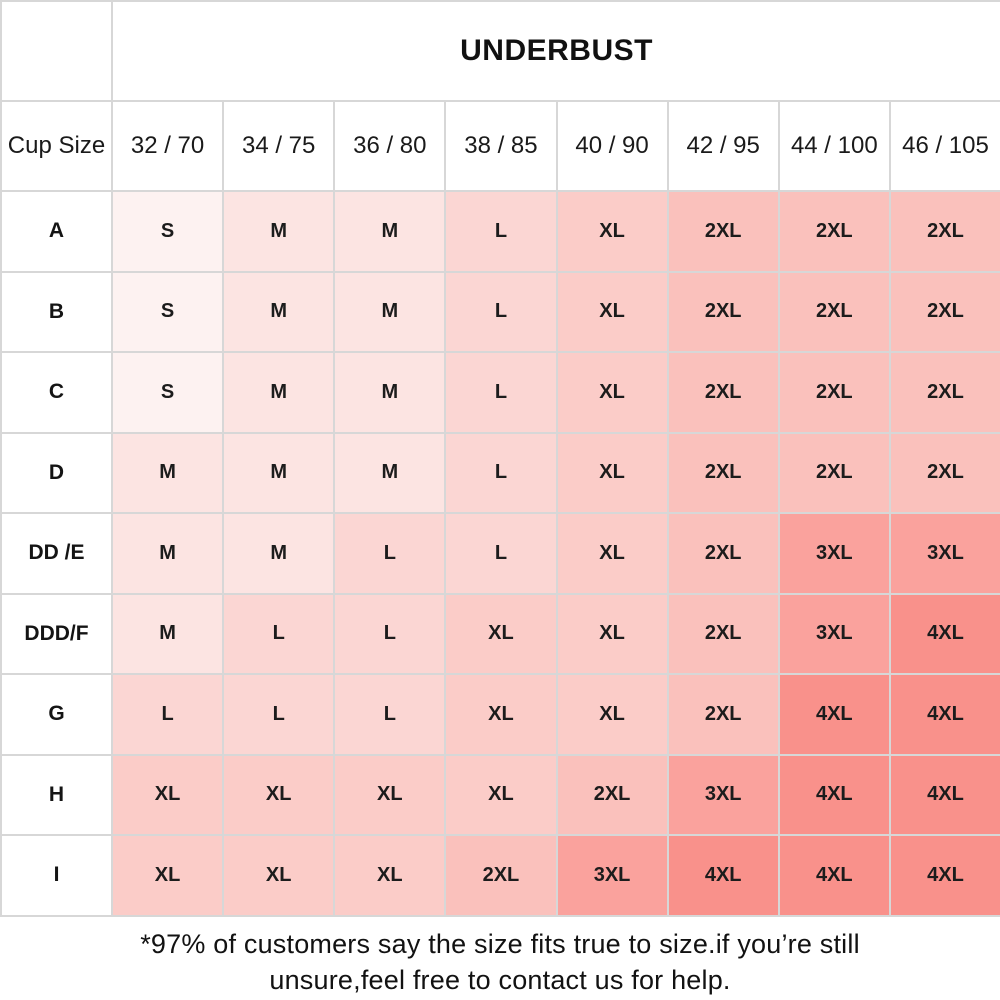 This screenshot has width=1000, height=1000. What do you see at coordinates (56, 311) in the screenshot?
I see `cup-size-label: B` at bounding box center [56, 311].